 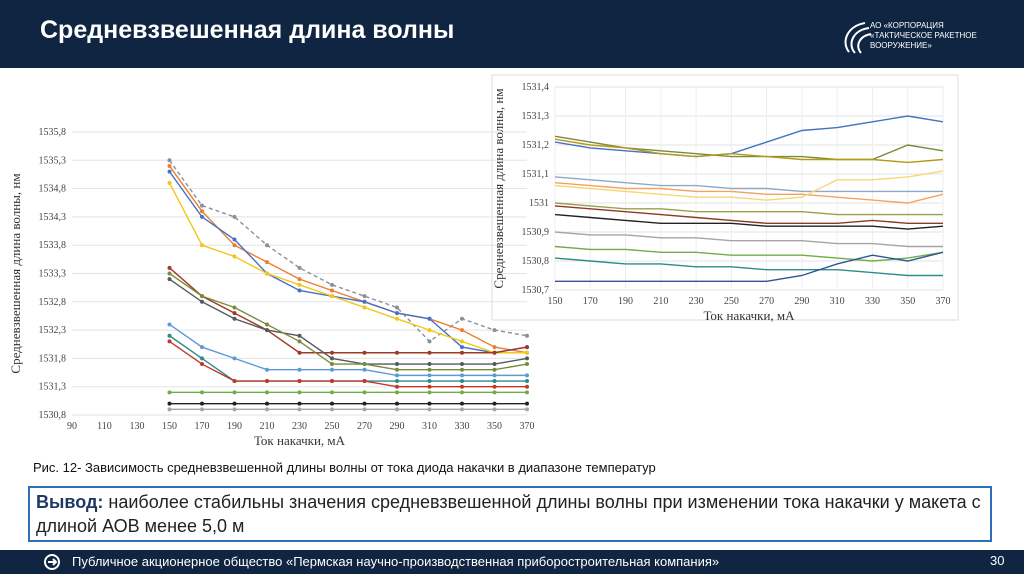 I want to click on y-tick-label: 1531,3, so click(x=53, y=387).